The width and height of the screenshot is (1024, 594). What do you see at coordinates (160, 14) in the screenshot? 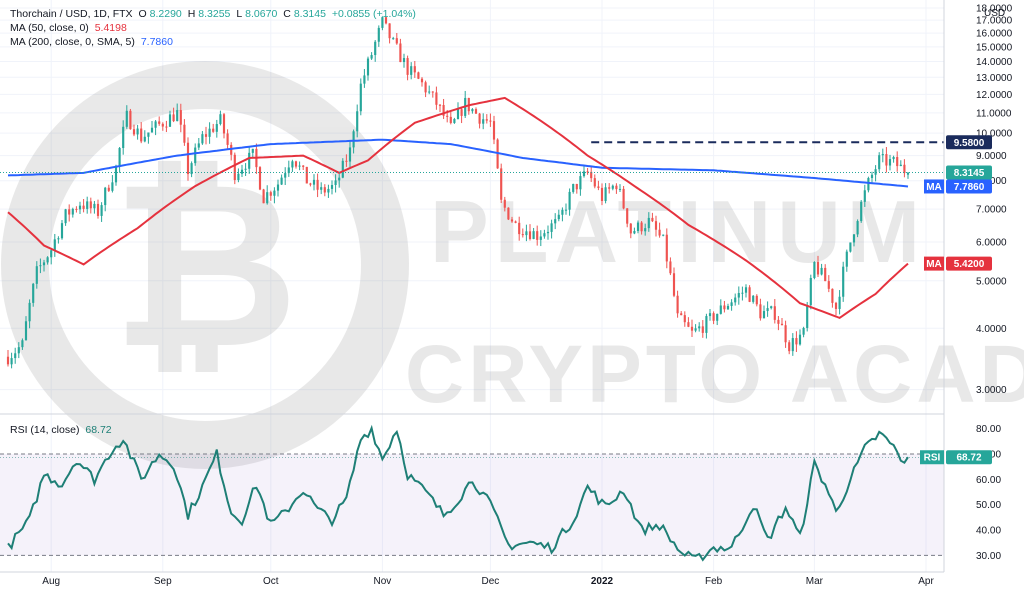
I see `legend-open: O 8.2290` at bounding box center [160, 14].